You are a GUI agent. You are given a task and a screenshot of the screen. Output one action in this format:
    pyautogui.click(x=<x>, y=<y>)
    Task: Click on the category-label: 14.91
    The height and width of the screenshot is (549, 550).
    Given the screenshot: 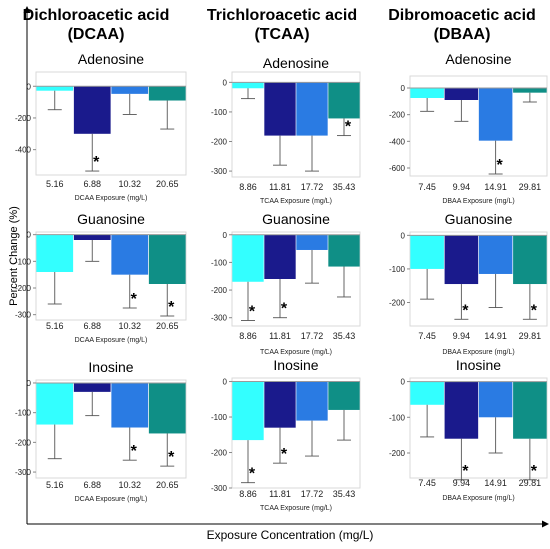 What is the action you would take?
    pyautogui.click(x=495, y=187)
    